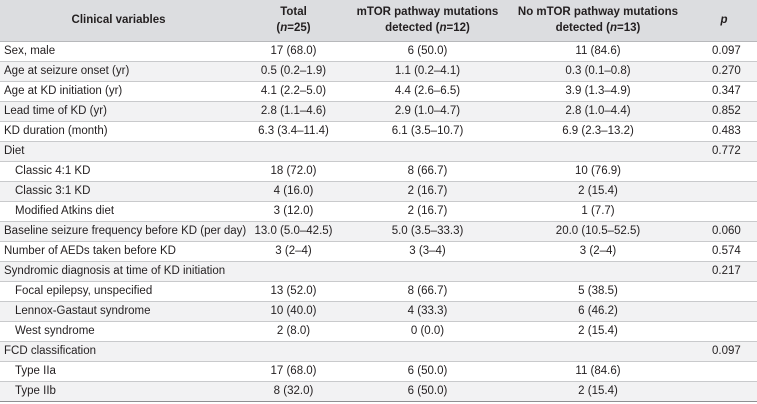 This screenshot has height=404, width=757. What do you see at coordinates (427, 111) in the screenshot?
I see `cell-mtor-detected: 2.9 (1.0–4.7)` at bounding box center [427, 111].